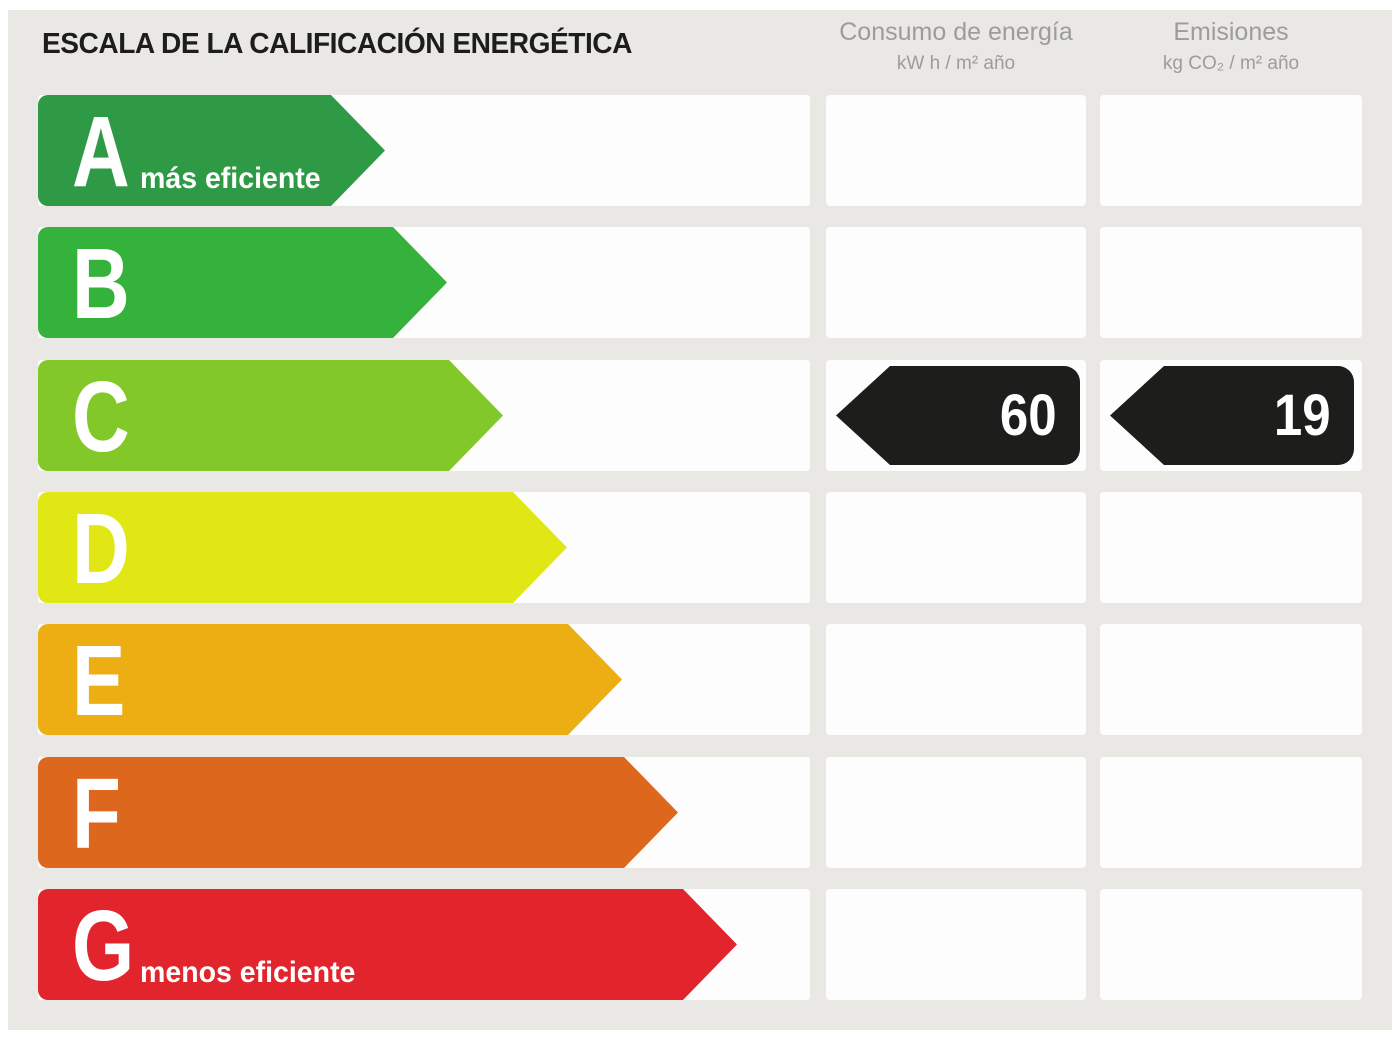 Image resolution: width=1400 pixels, height=1043 pixels. What do you see at coordinates (230, 178) in the screenshot?
I see `efficiency-label-A: más eficiente` at bounding box center [230, 178].